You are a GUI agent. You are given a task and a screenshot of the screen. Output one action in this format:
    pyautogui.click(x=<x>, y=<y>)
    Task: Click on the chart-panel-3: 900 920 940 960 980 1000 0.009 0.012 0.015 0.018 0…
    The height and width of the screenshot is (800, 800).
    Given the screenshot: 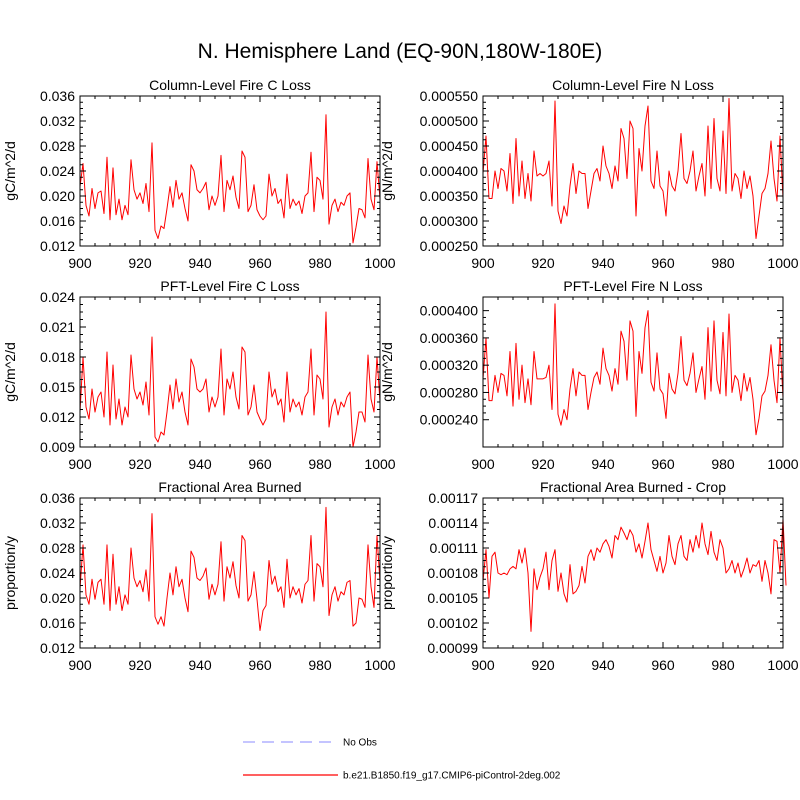 What is the action you would take?
    pyautogui.click(x=199, y=375)
    